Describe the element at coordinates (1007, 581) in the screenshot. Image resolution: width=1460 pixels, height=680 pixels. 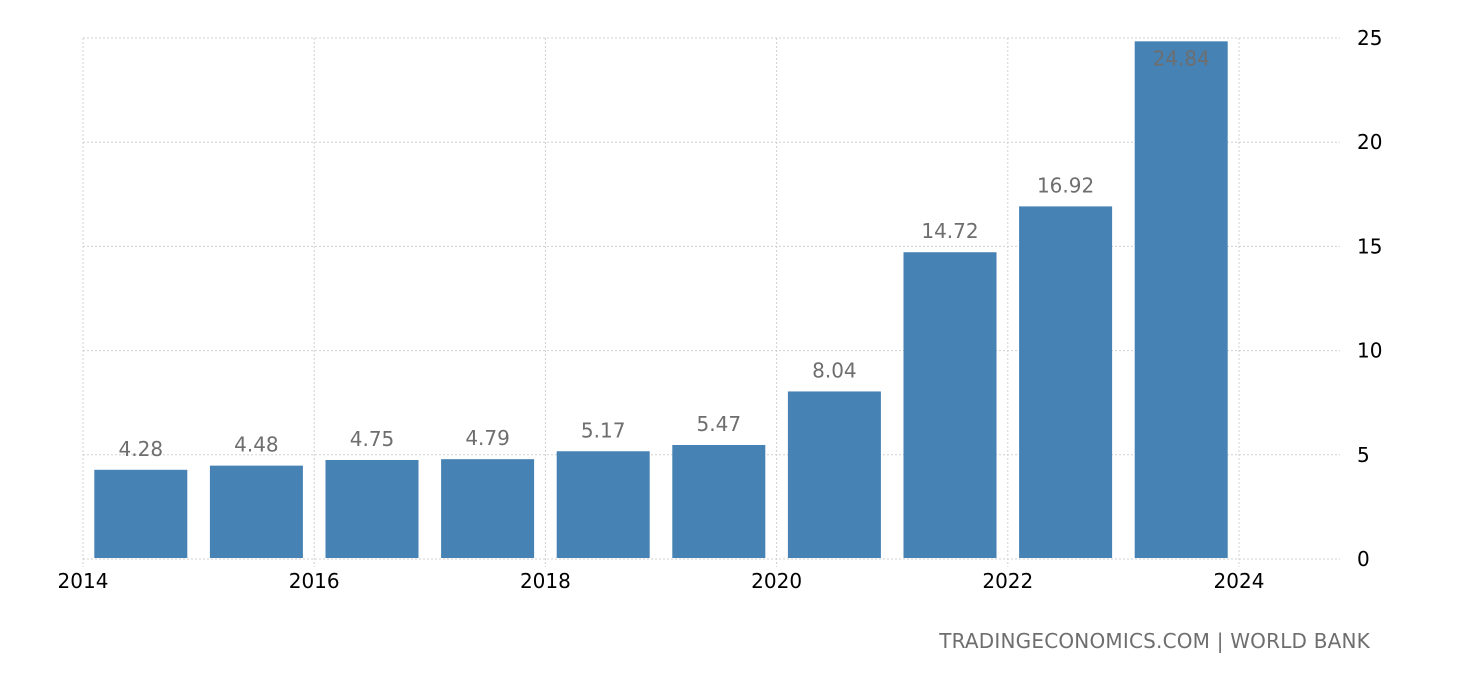
I see `x-tick-label: 2022` at that location.